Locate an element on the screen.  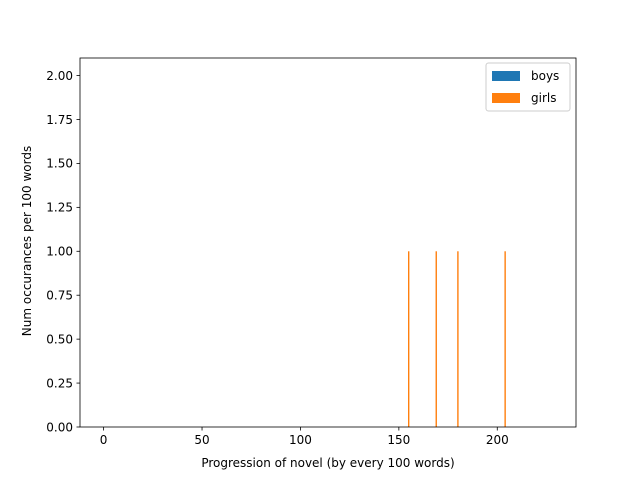
y-tick-label: 1.75 is located at coordinates (59, 120).